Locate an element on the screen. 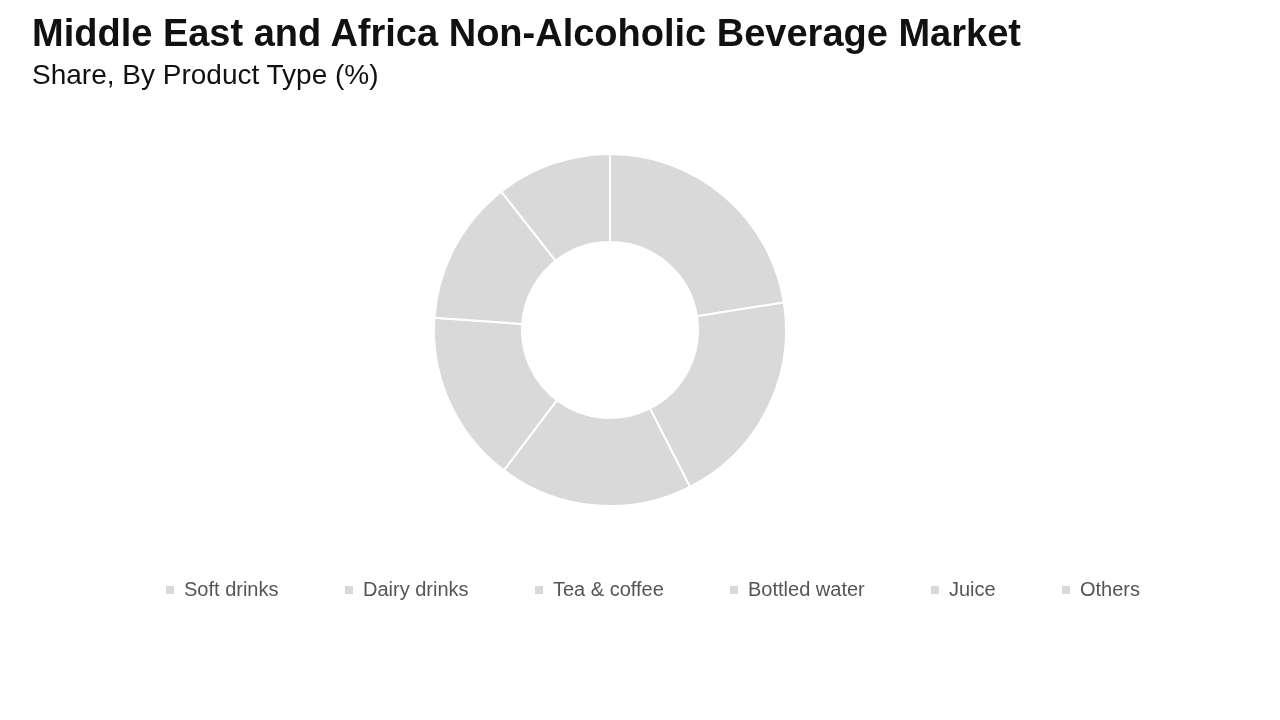 This screenshot has width=1280, height=720. chart-subtitle: Share, By Product Type (%) is located at coordinates (205, 74).